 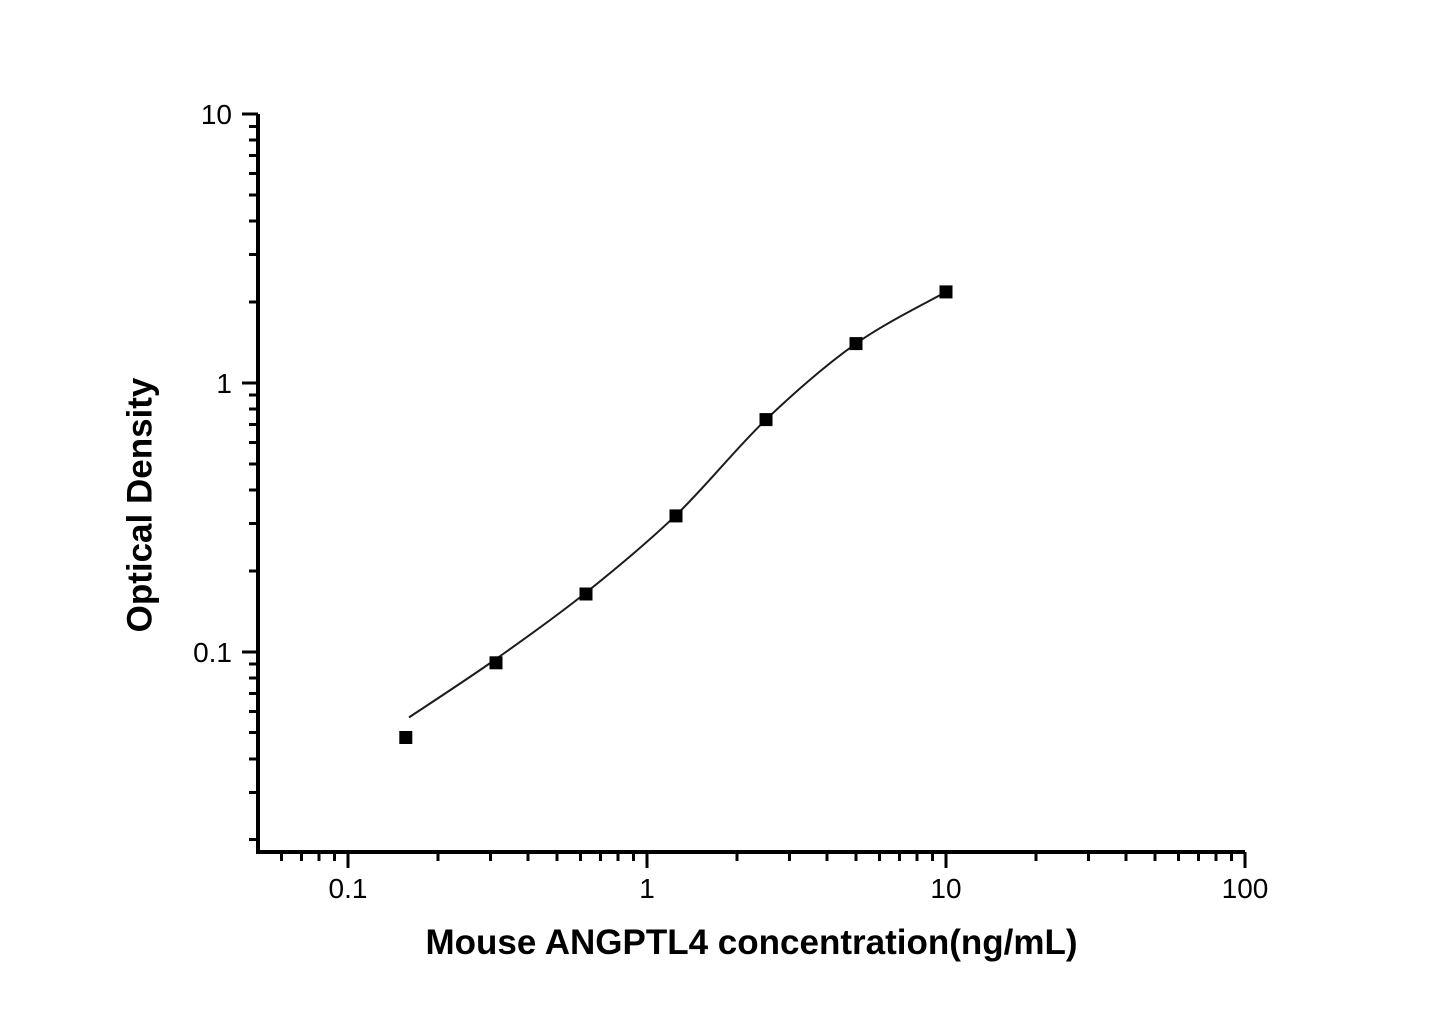 What do you see at coordinates (224, 383) in the screenshot?
I see `y-tick-label: 1` at bounding box center [224, 383].